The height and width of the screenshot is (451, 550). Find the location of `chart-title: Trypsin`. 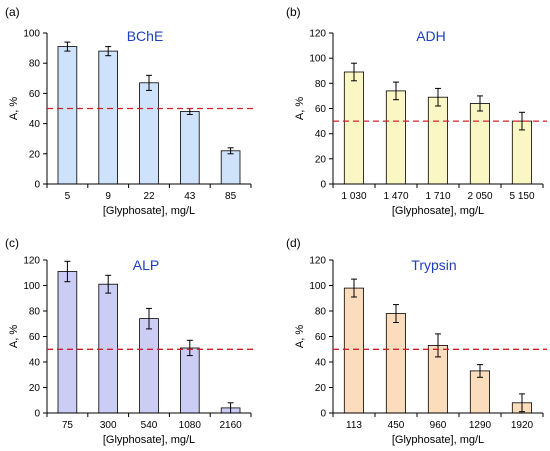

chart-title: Trypsin is located at coordinates (433, 265).